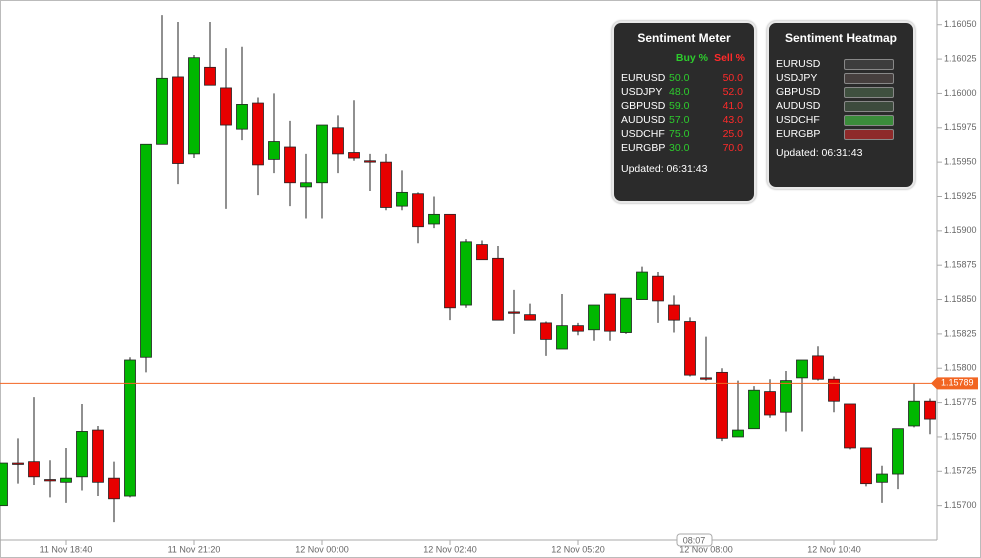 The height and width of the screenshot is (558, 981). What do you see at coordinates (957, 383) in the screenshot?
I see `current-price-label: 1.15789` at bounding box center [957, 383].